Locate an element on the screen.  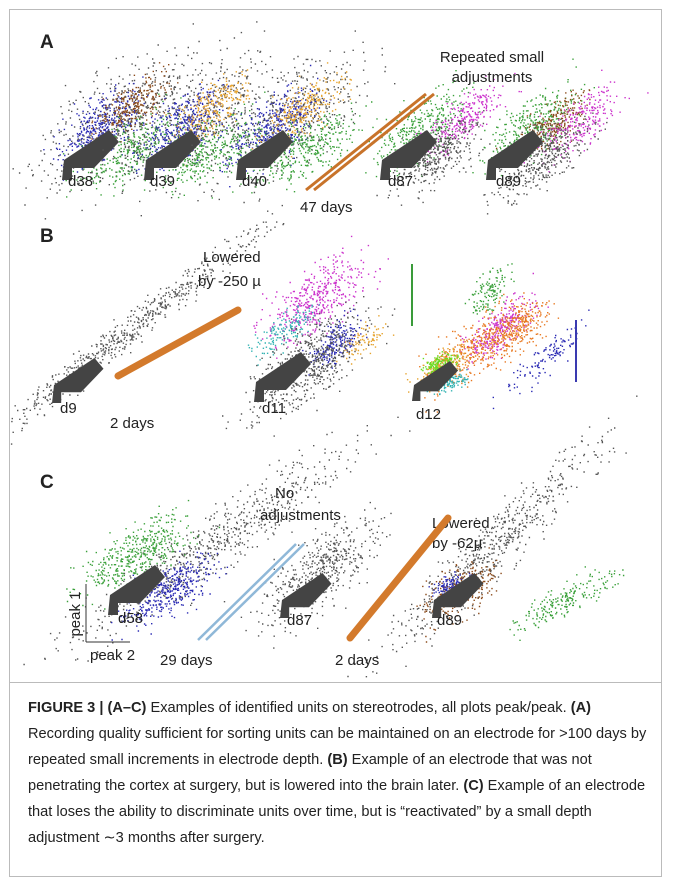
annotation: No is located at coordinates (284, 493).